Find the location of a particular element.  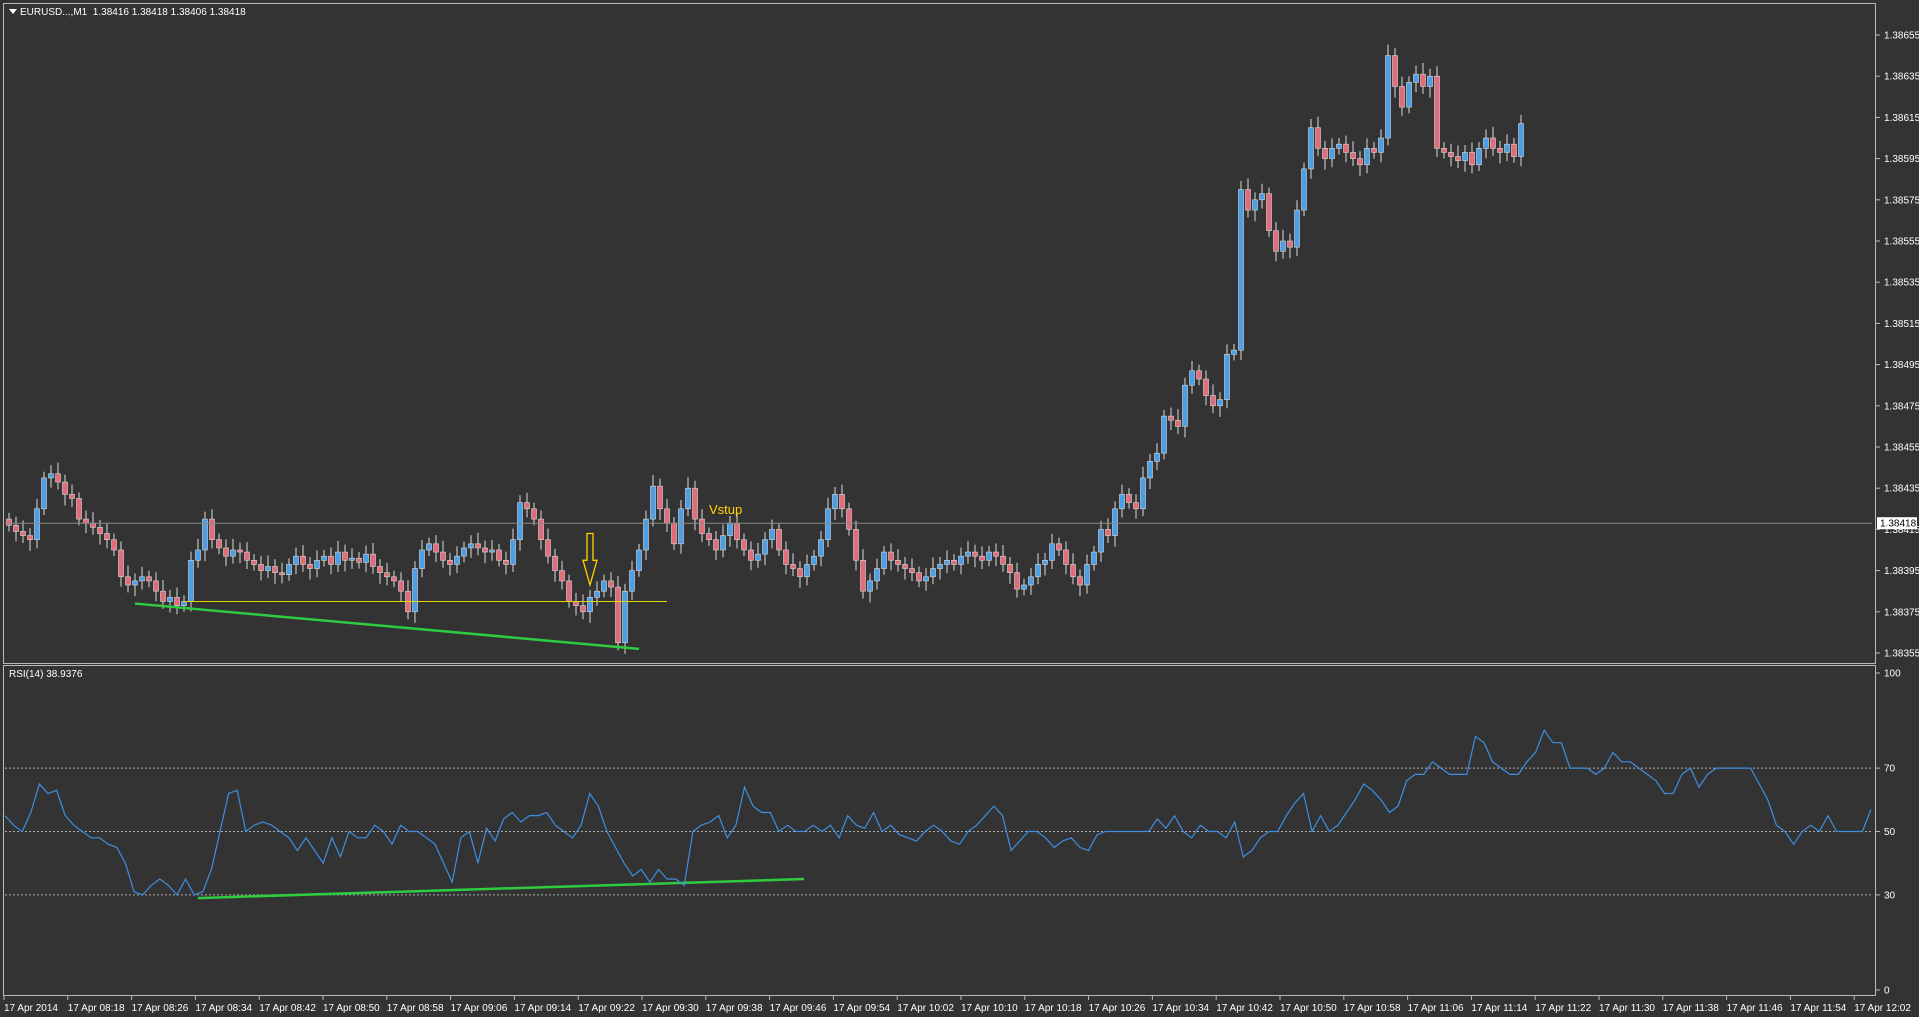

ohlc-readout: 1.38416 1.38418 1.38406 1.38418 is located at coordinates (169, 12).